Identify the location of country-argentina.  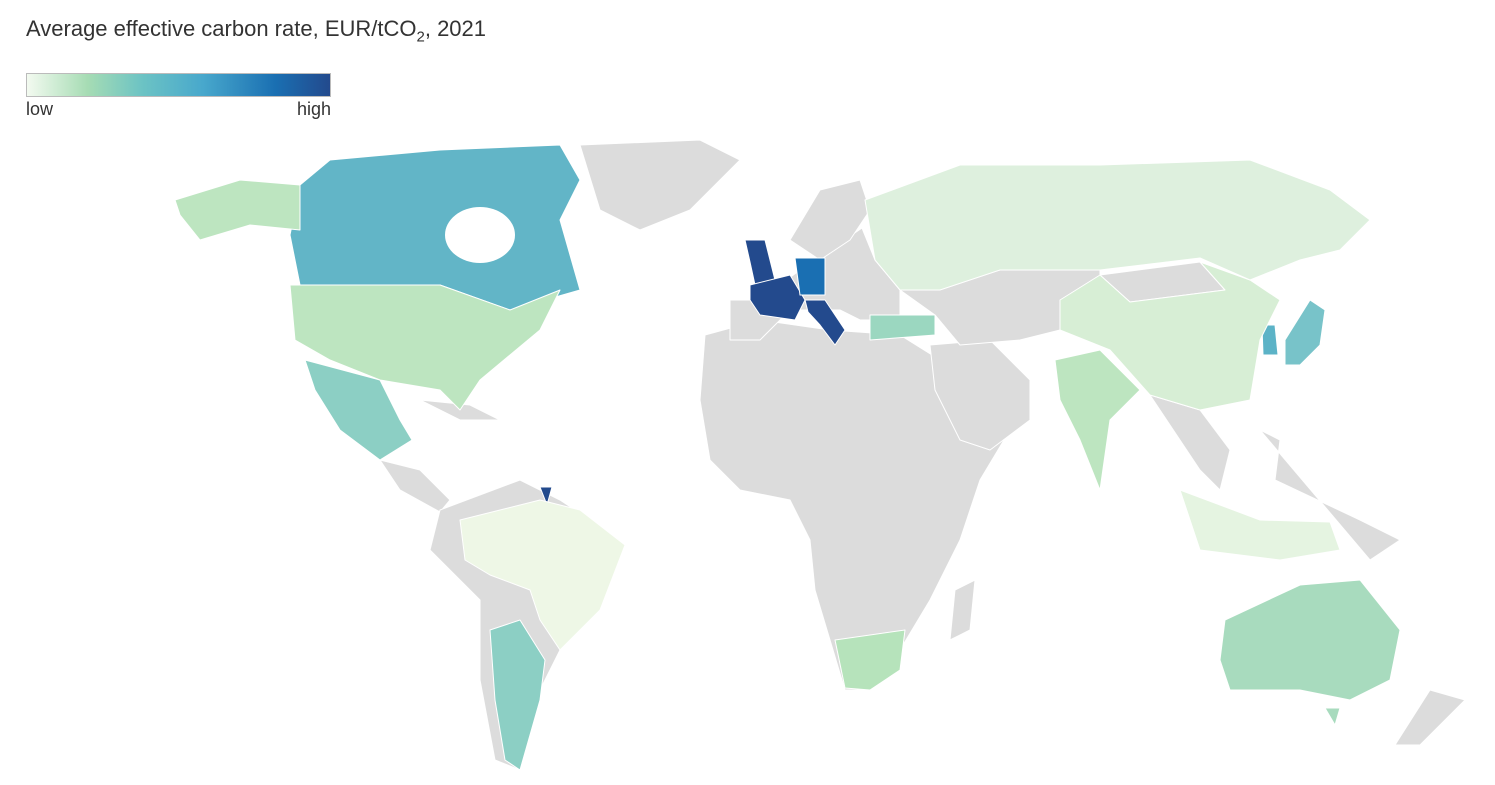
(517, 695).